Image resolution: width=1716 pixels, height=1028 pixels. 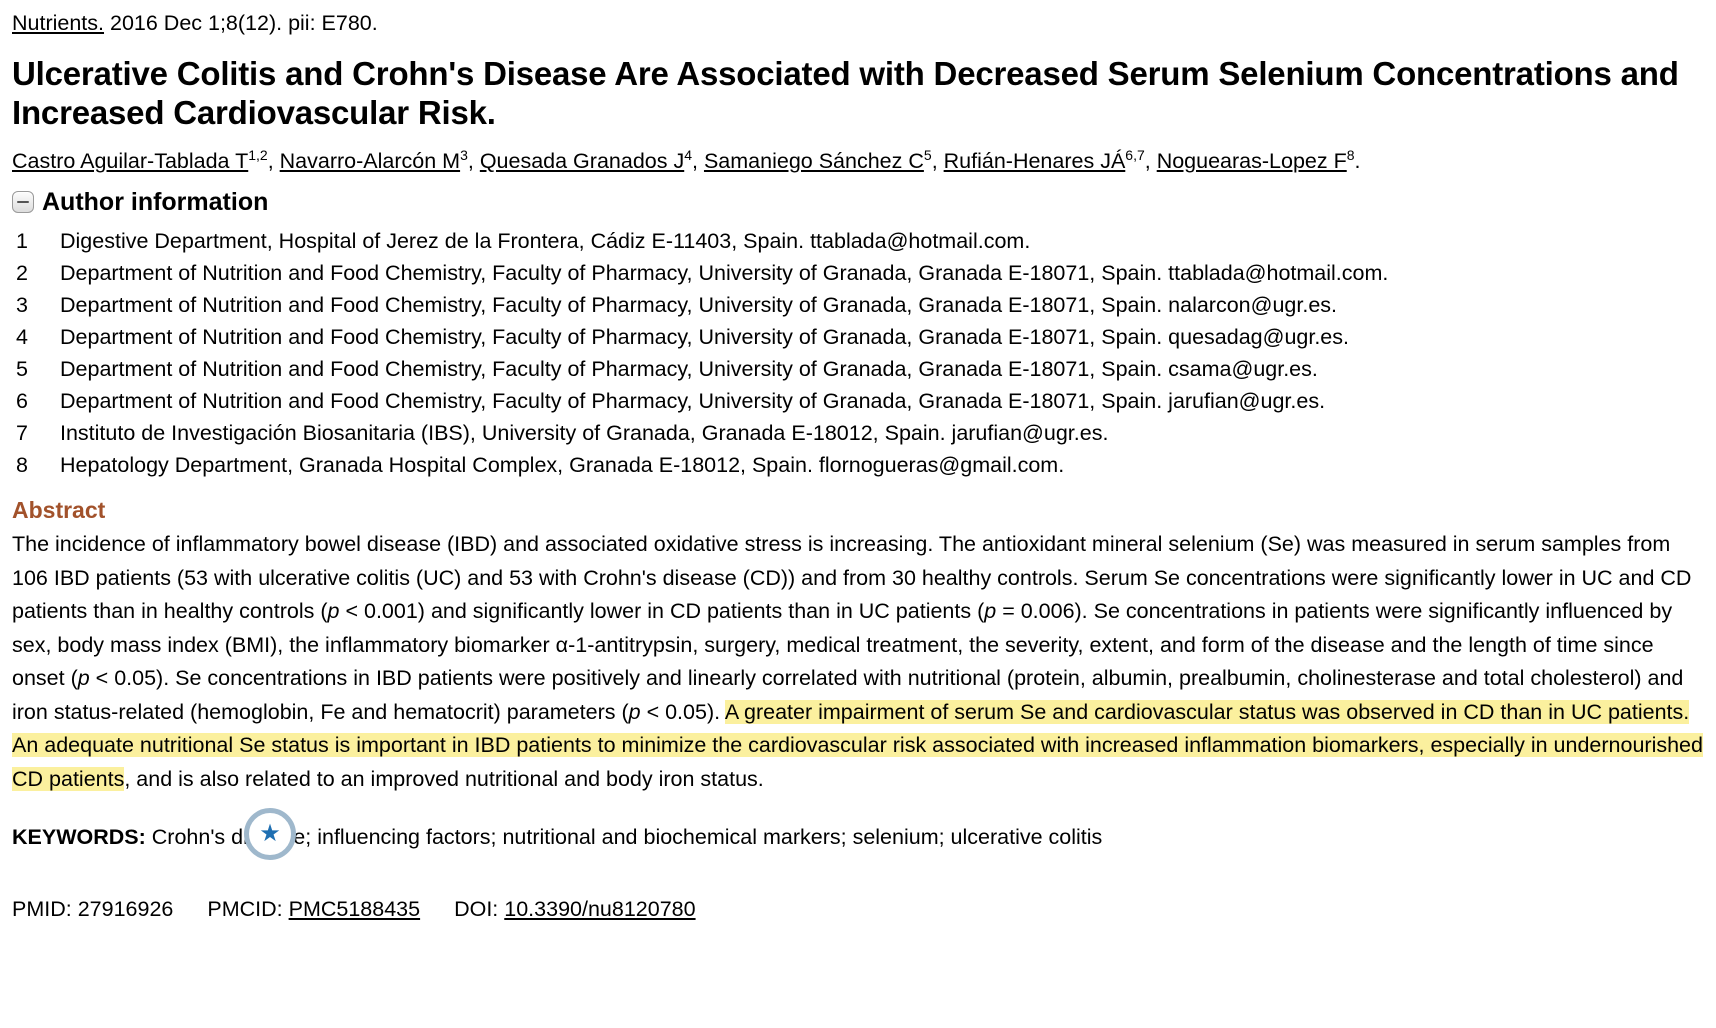 What do you see at coordinates (22, 337) in the screenshot?
I see `affiliation-number: 4` at bounding box center [22, 337].